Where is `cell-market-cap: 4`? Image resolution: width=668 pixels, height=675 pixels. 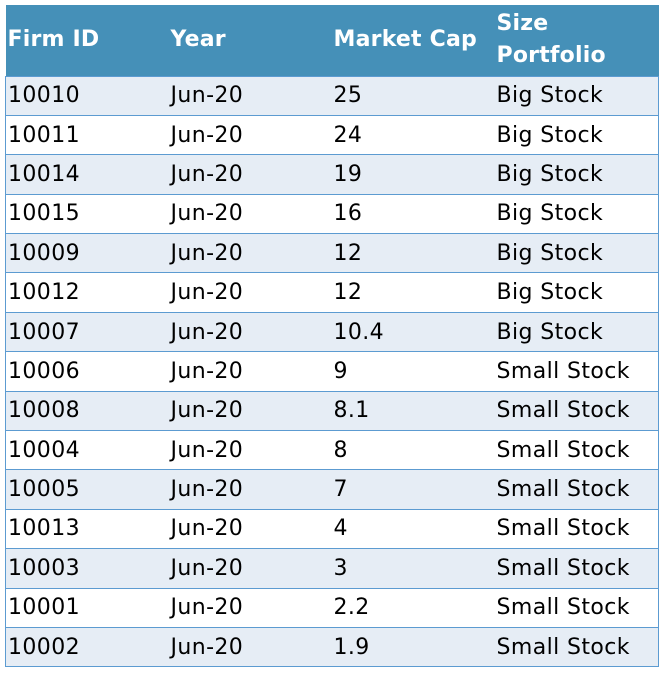
cell-market-cap: 4 is located at coordinates (413, 529).